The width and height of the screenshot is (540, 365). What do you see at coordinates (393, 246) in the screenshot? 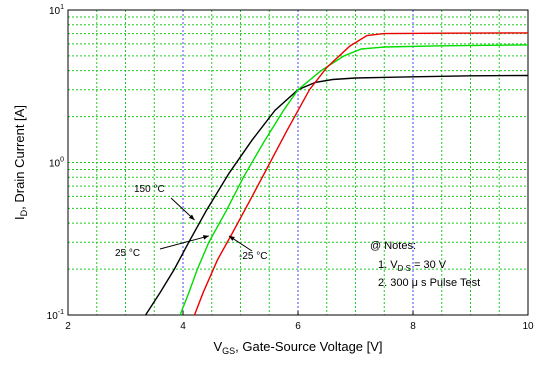
I see `notes-title: @ Notes:` at bounding box center [393, 246].